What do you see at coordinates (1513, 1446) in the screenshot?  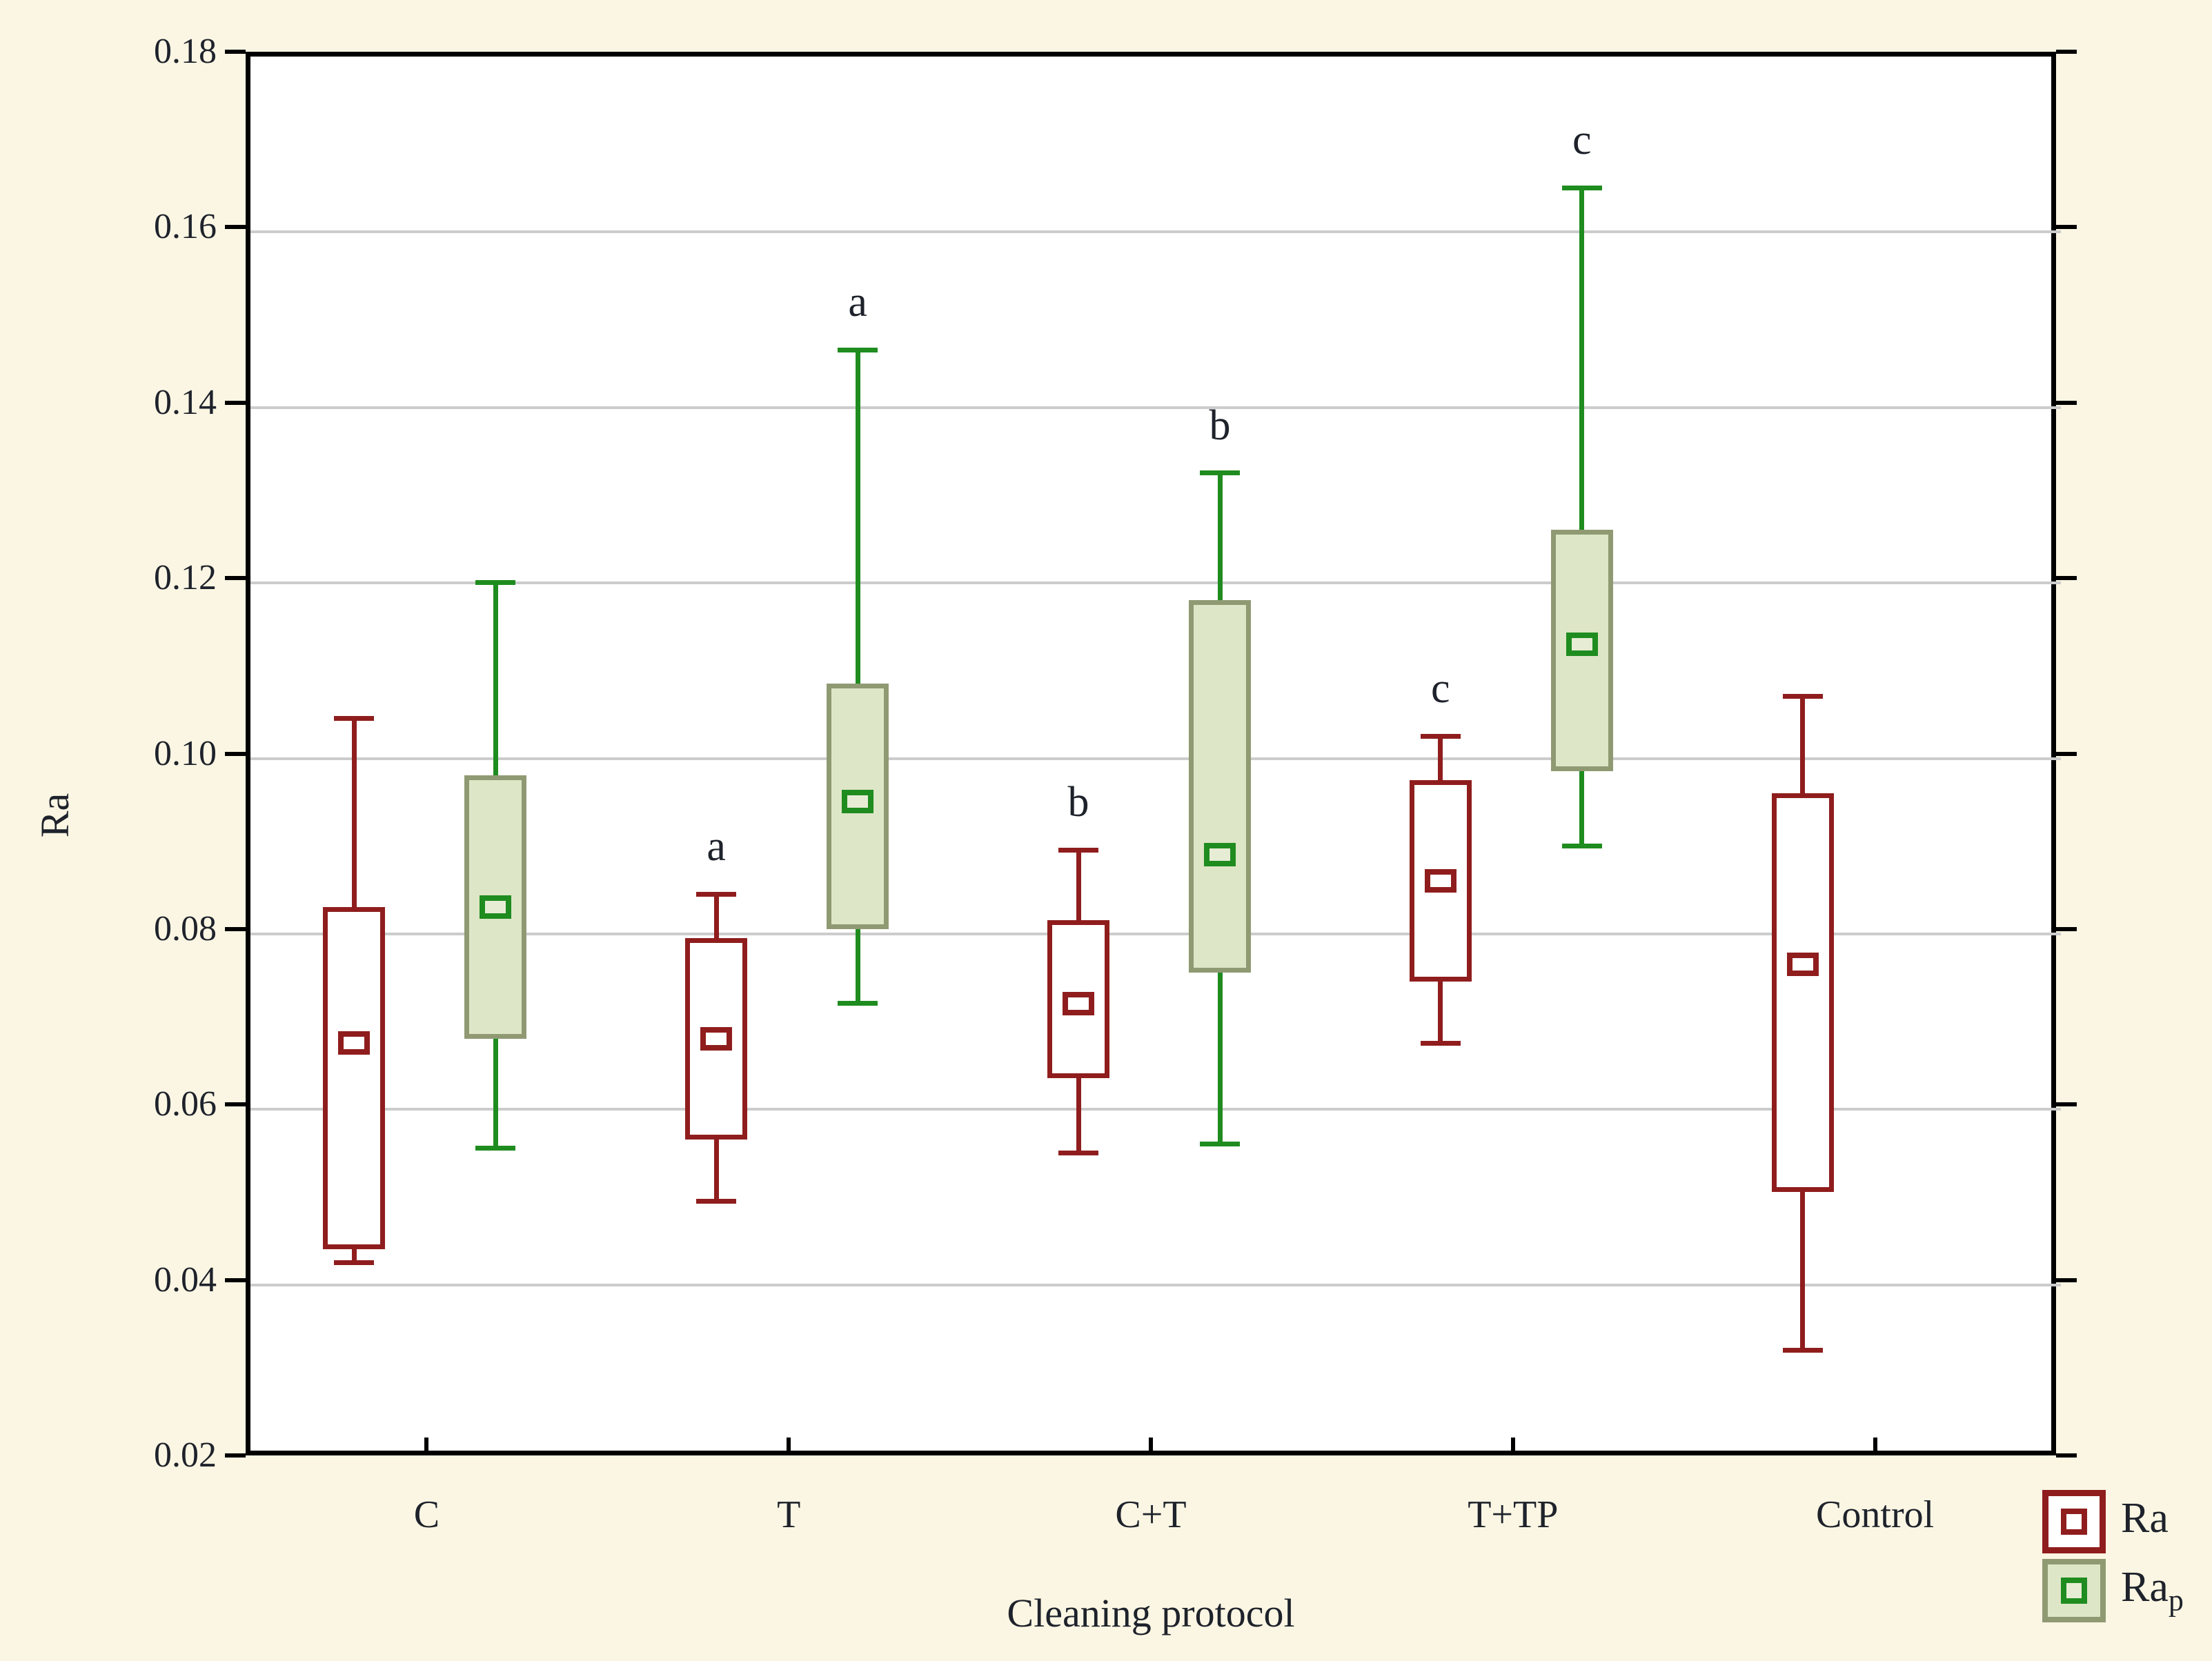 I see `x-tick-T+TP` at bounding box center [1513, 1446].